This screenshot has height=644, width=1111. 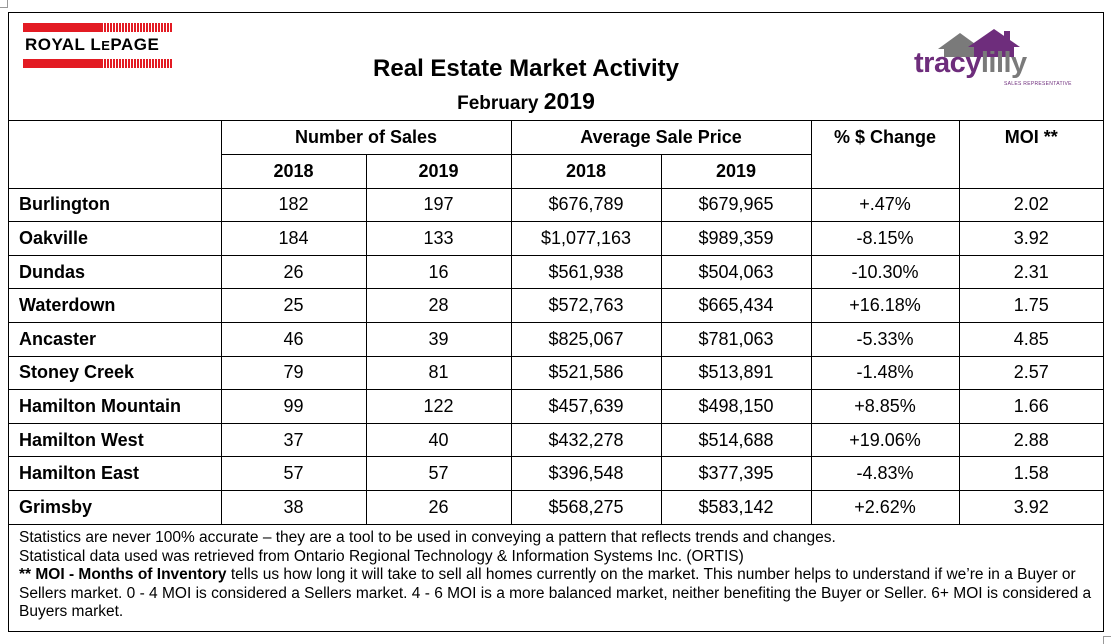 What do you see at coordinates (115, 306) in the screenshot?
I see `cell-city: Waterdown` at bounding box center [115, 306].